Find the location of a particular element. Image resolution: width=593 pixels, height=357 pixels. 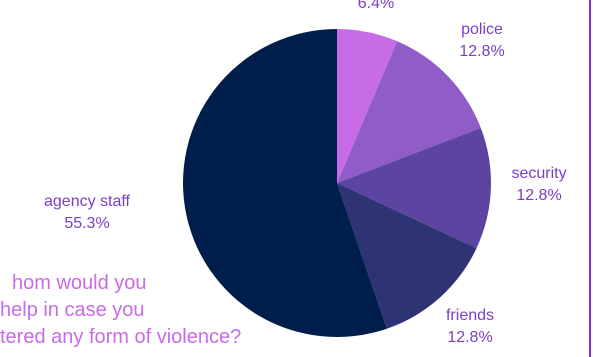

slice-label-top-value: 6.4% is located at coordinates (376, 7).